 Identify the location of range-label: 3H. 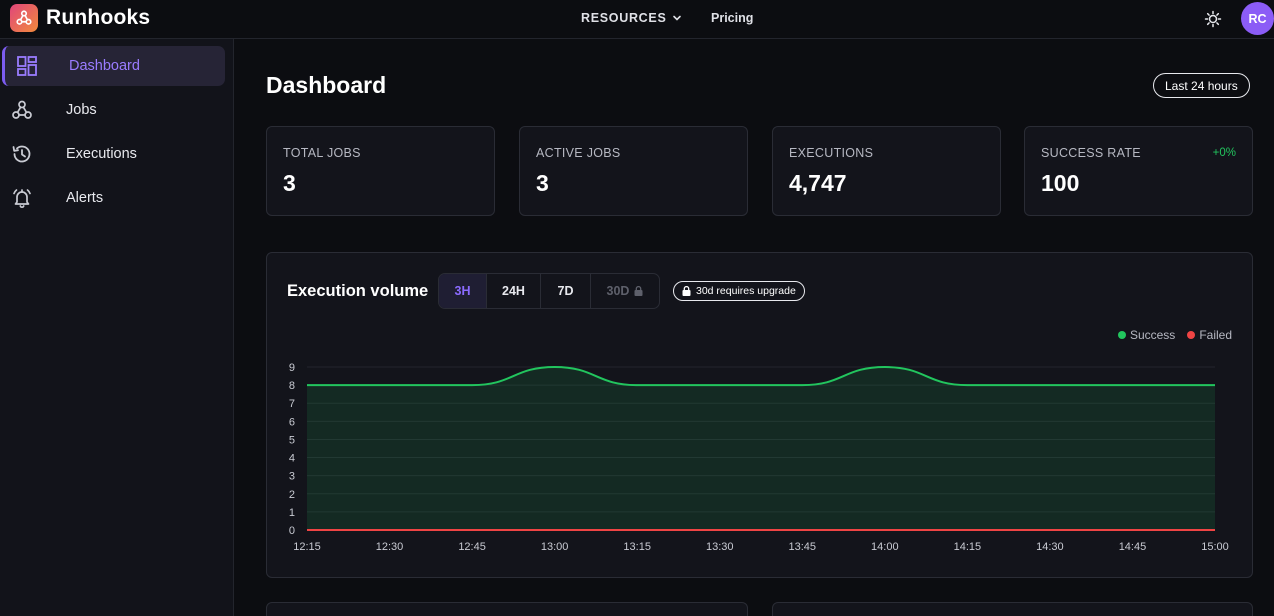
(462, 291).